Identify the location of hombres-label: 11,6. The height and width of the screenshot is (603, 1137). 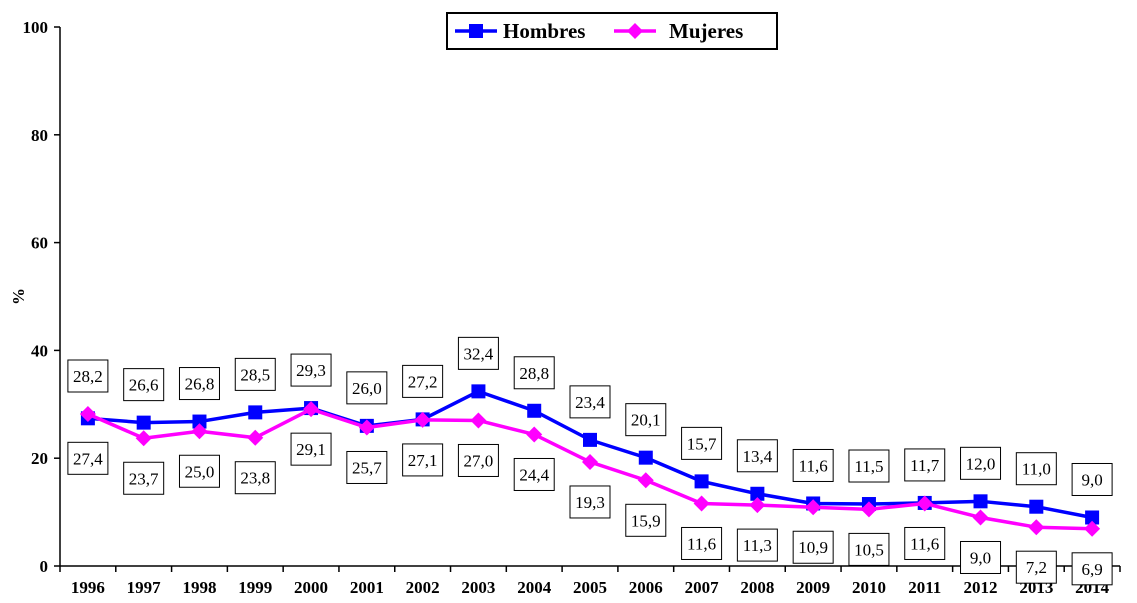
(813, 465).